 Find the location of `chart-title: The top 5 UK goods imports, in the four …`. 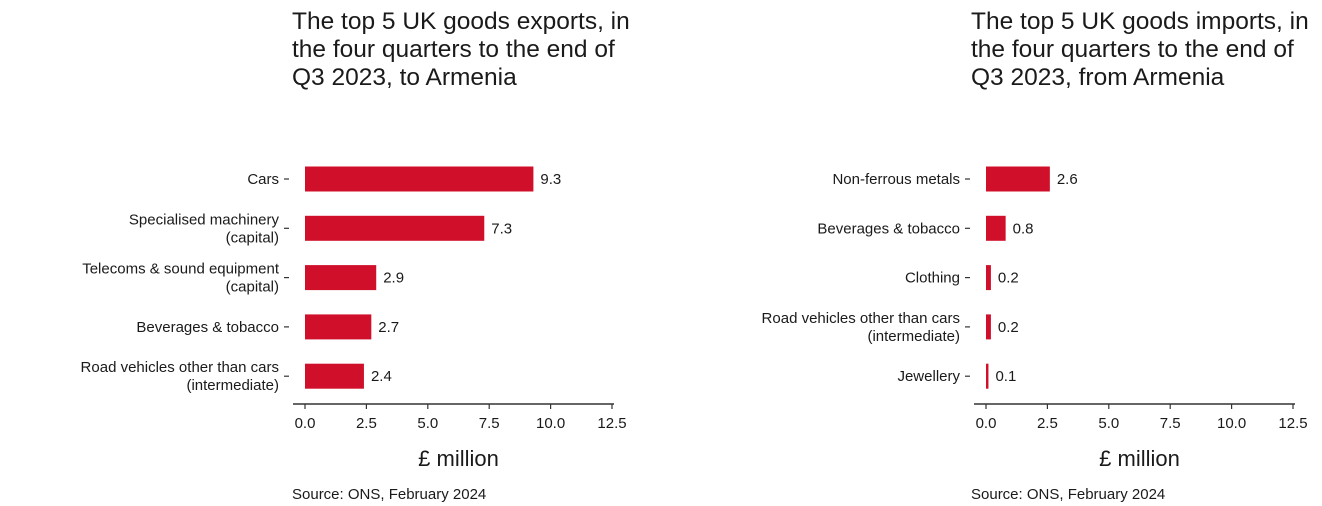

chart-title: The top 5 UK goods imports, in the four … is located at coordinates (1140, 49).